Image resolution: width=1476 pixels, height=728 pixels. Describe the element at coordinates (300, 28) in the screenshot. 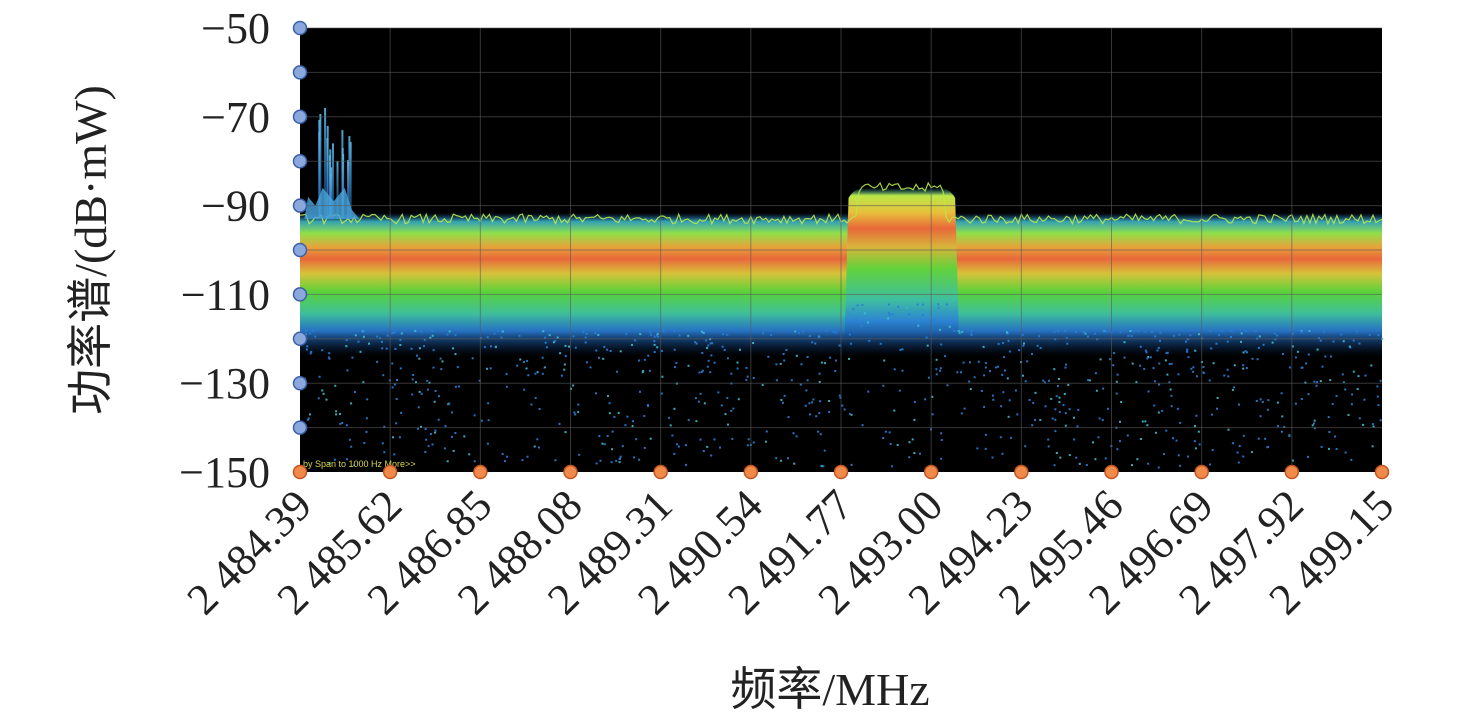

I see `y-axis-marker` at that location.